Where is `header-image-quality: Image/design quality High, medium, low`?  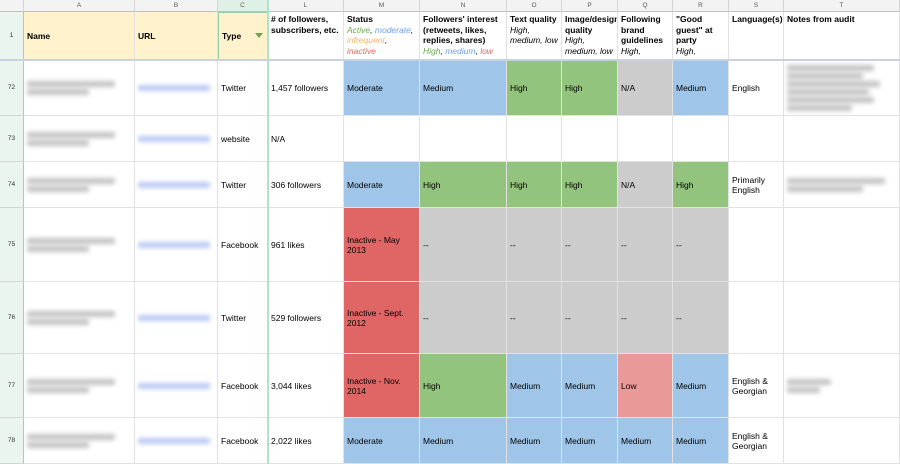 header-image-quality: Image/design quality High, medium, low is located at coordinates (590, 36).